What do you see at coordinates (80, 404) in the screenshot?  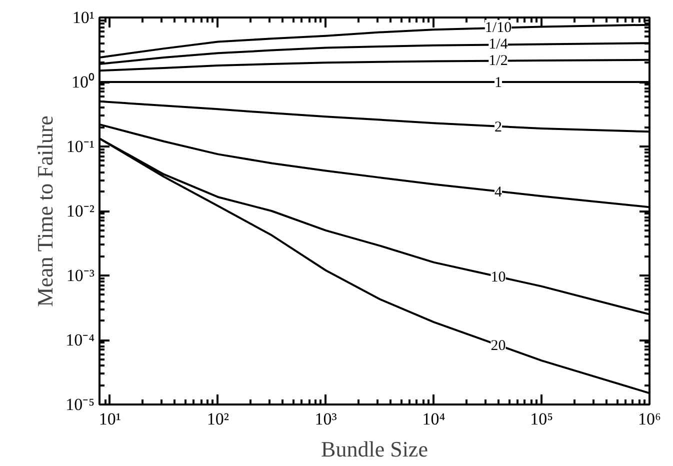 I see `y-tick-label: 10⁻⁵` at bounding box center [80, 404].